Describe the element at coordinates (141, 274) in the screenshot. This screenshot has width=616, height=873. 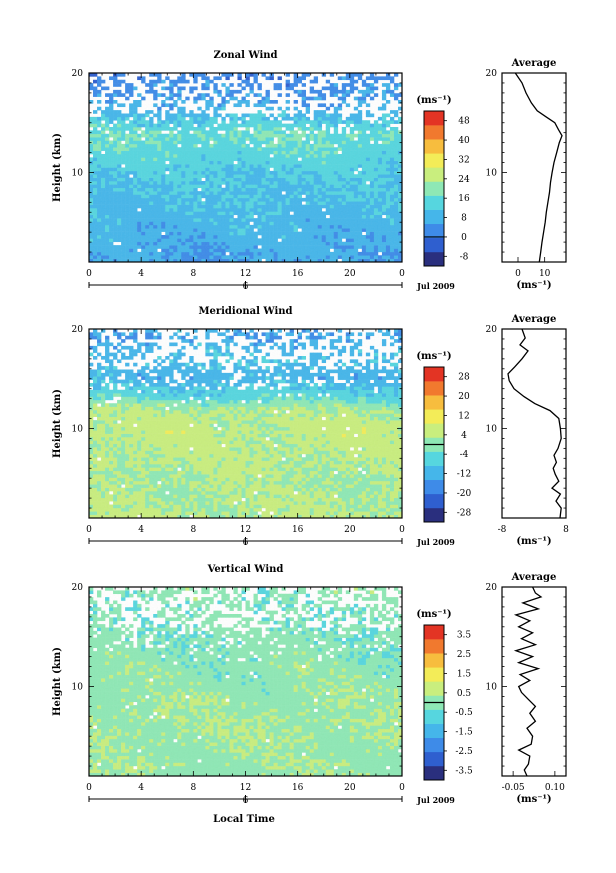
I see `x-tick-label: 4` at that location.